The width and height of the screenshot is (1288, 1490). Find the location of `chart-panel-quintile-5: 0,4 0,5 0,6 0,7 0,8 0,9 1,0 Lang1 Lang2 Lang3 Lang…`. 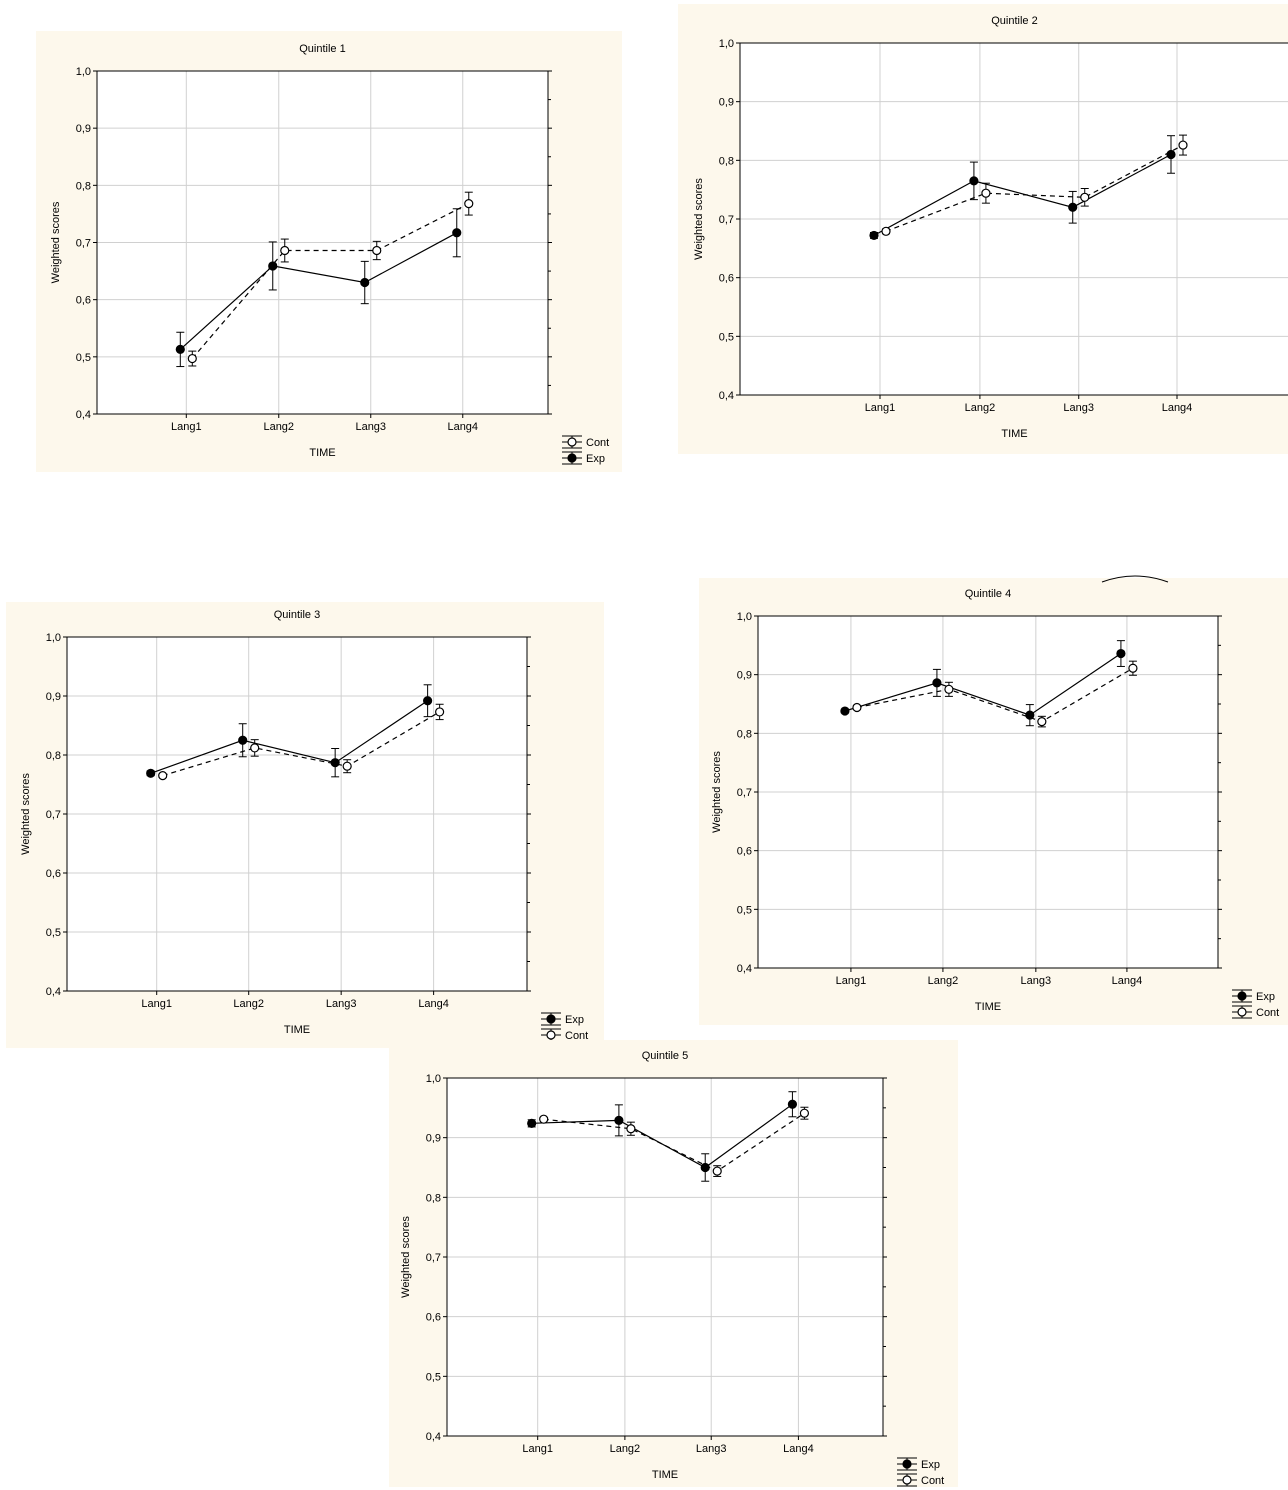

chart-panel-quintile-5: 0,4 0,5 0,6 0,7 0,8 0,9 1,0 Lang1 Lang2 Lang3 Lang… is located at coordinates (673, 1263).